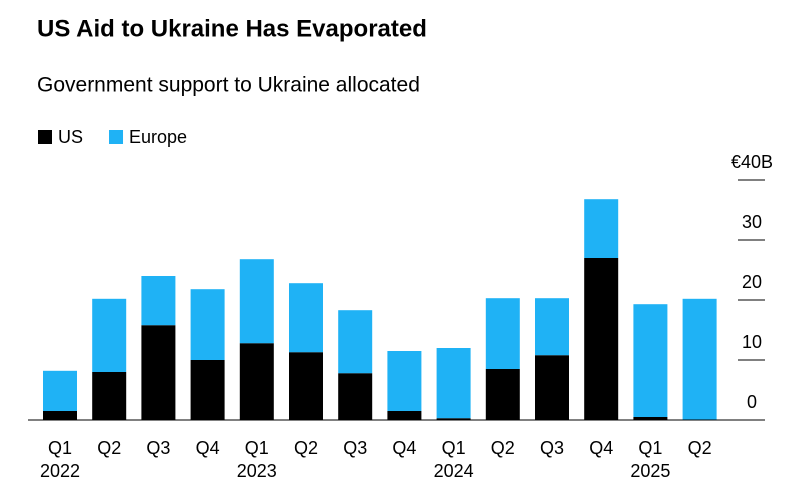 Image resolution: width=810 pixels, height=504 pixels. I want to click on y-tick-label: €40B, so click(752, 162).